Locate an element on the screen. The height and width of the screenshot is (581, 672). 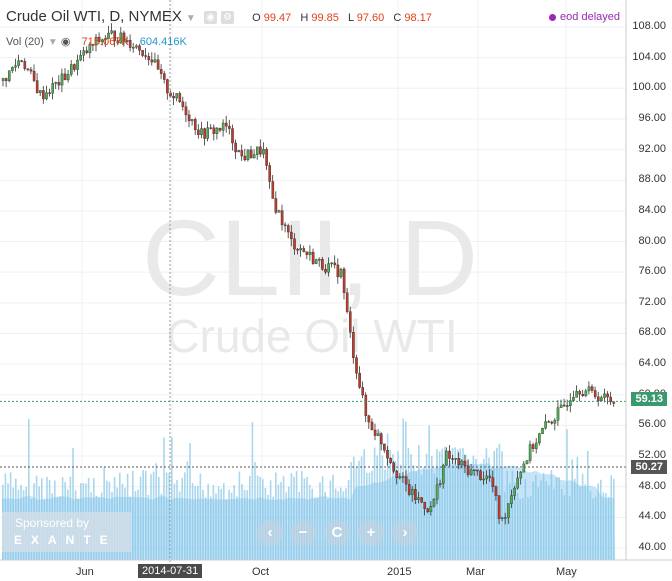
scroll-right-button: › is located at coordinates (405, 533).